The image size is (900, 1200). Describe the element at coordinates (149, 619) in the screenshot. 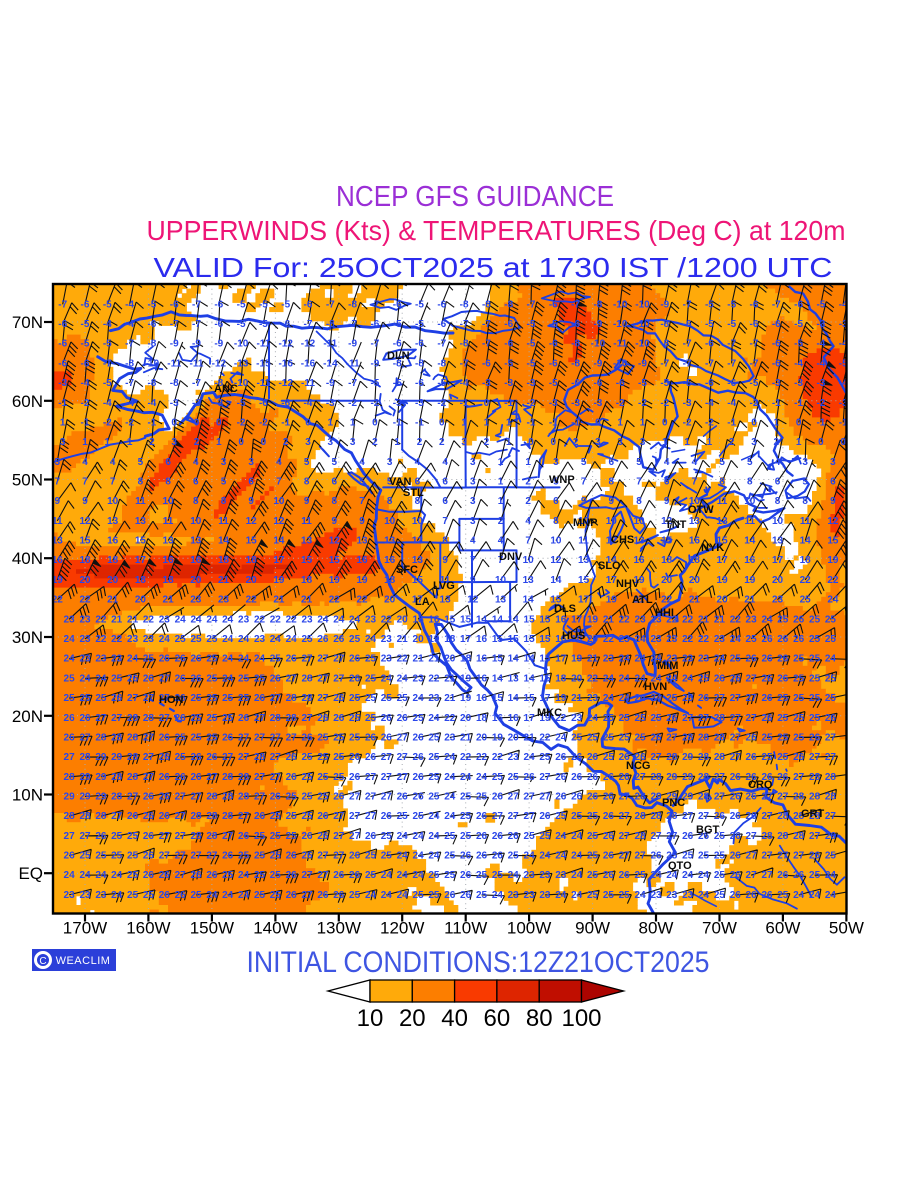

I see `svg-text: 22` at that location.